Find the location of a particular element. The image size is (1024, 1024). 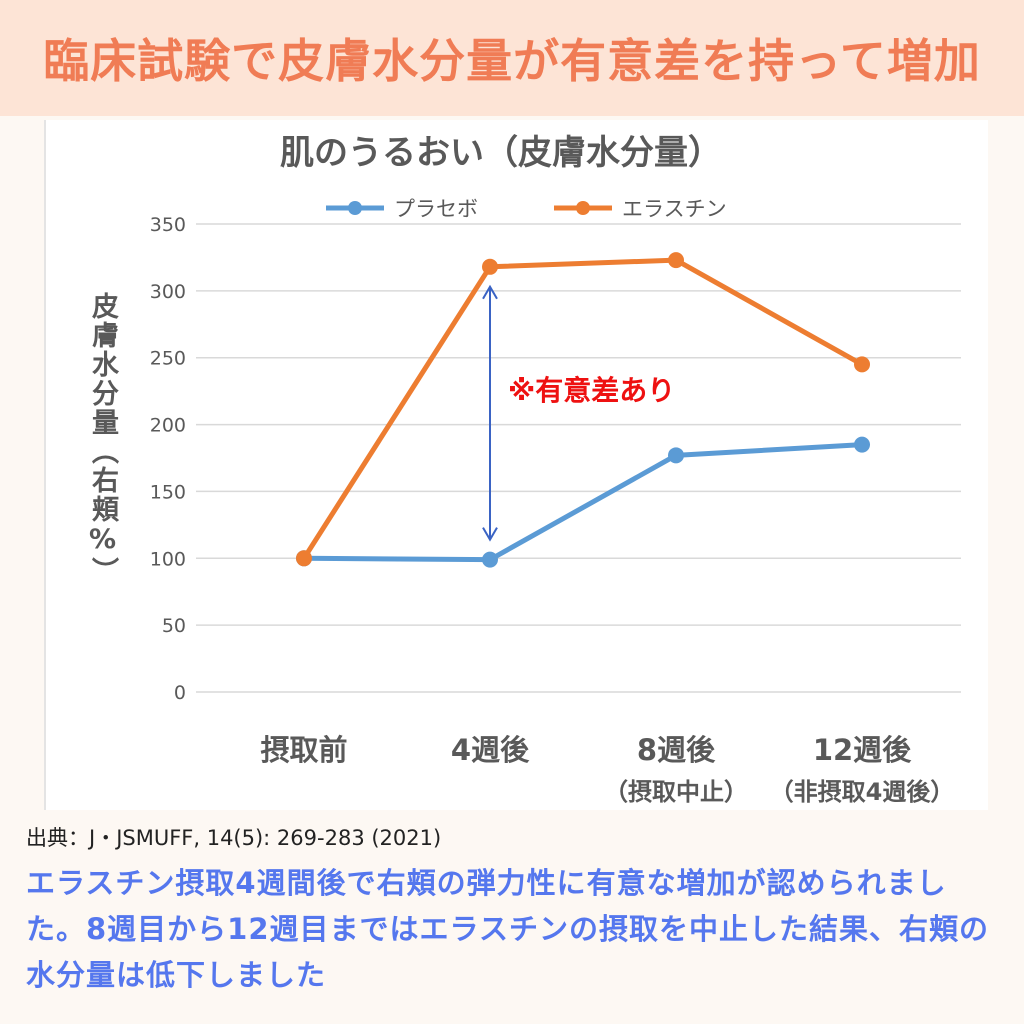

title-banner: 臨床試験で皮膚水分量が有意差を持って増加 is located at coordinates (512, 58).